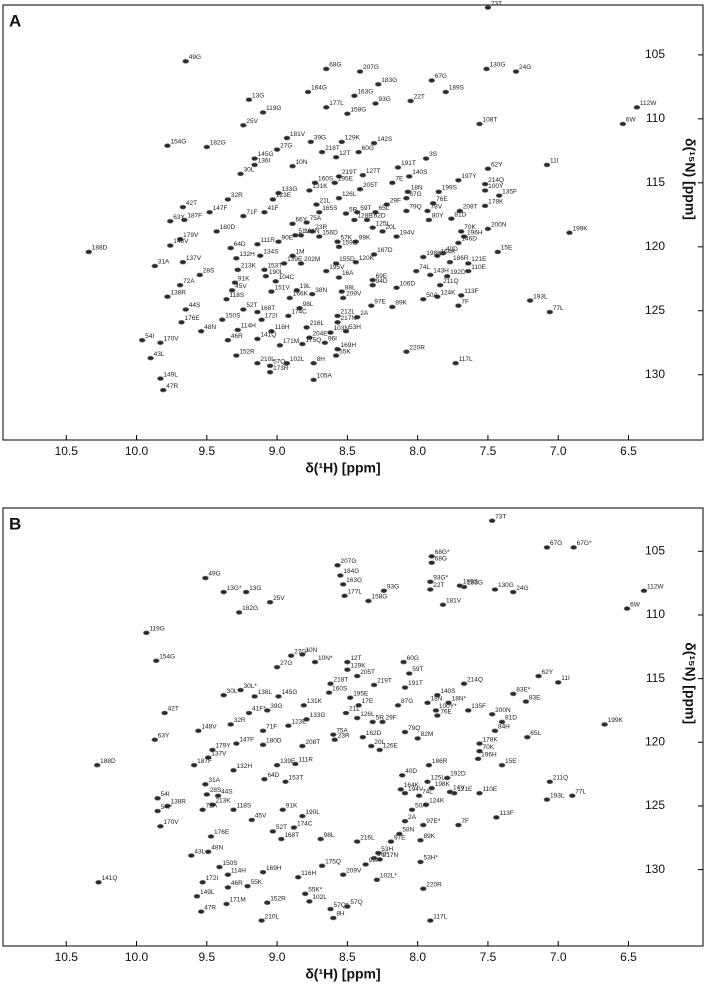 The width and height of the screenshot is (709, 995). I want to click on peak-label: 100Y*, so click(448, 706).